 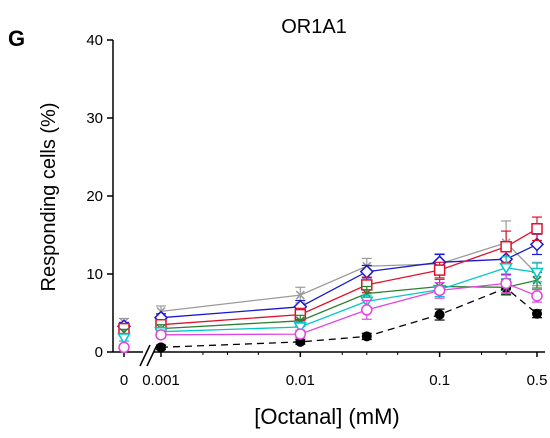 What do you see at coordinates (161, 380) in the screenshot?
I see `x-tick-label: 0.001` at bounding box center [161, 380].